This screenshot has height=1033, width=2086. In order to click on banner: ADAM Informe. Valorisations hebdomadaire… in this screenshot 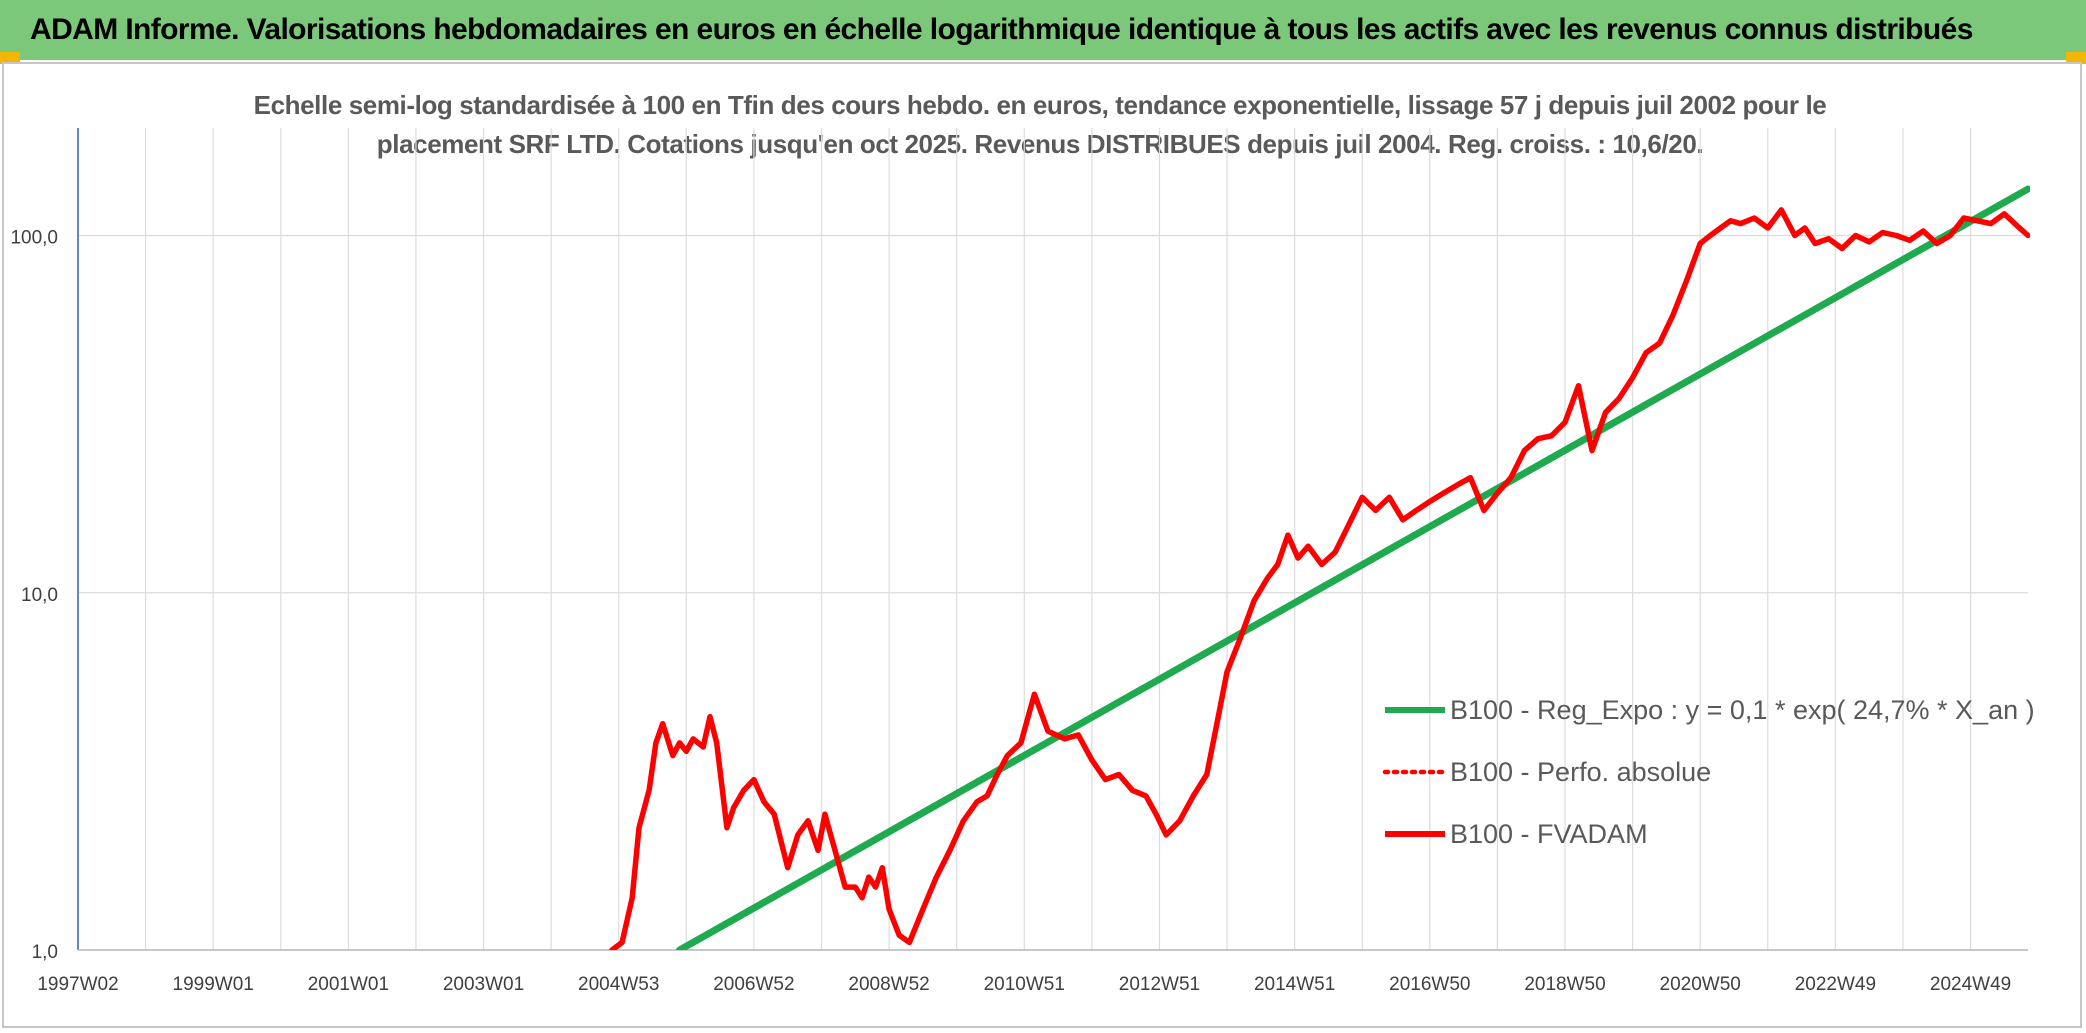, I will do `click(1043, 30)`.